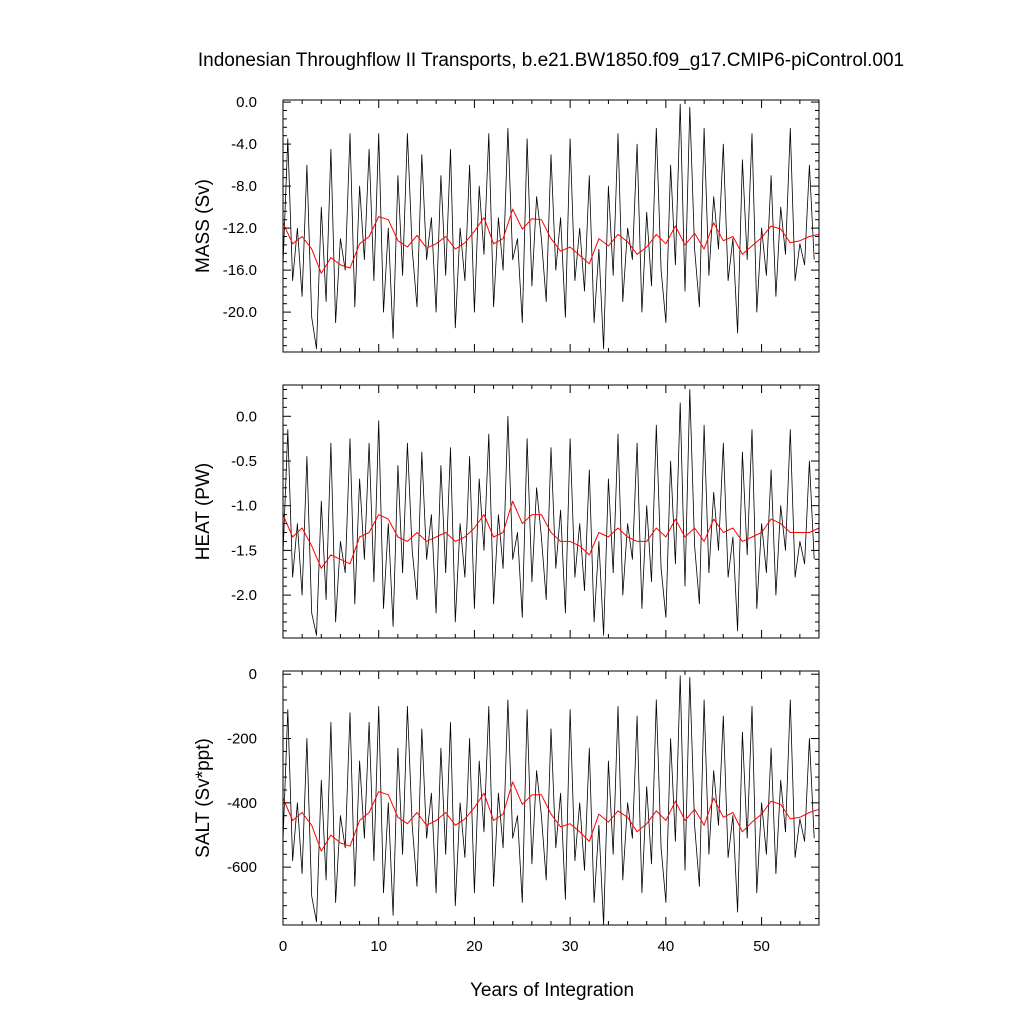 This screenshot has width=1024, height=1024. What do you see at coordinates (551, 534) in the screenshot?
I see `heat-annual-series-line` at bounding box center [551, 534].